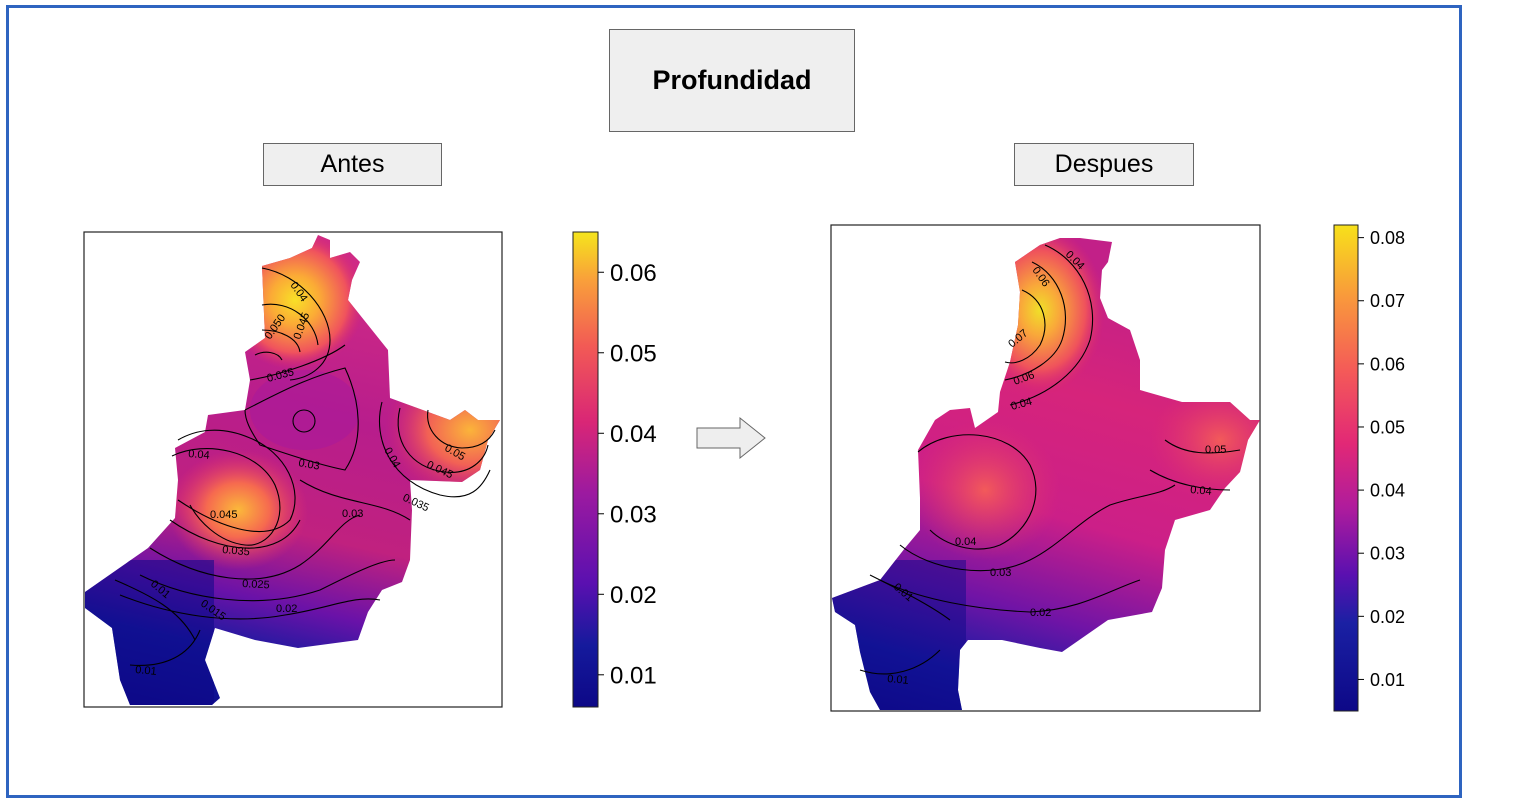 Image resolution: width=1517 pixels, height=802 pixels. What do you see at coordinates (1104, 164) in the screenshot?
I see `panel-label-after: Despues` at bounding box center [1104, 164].